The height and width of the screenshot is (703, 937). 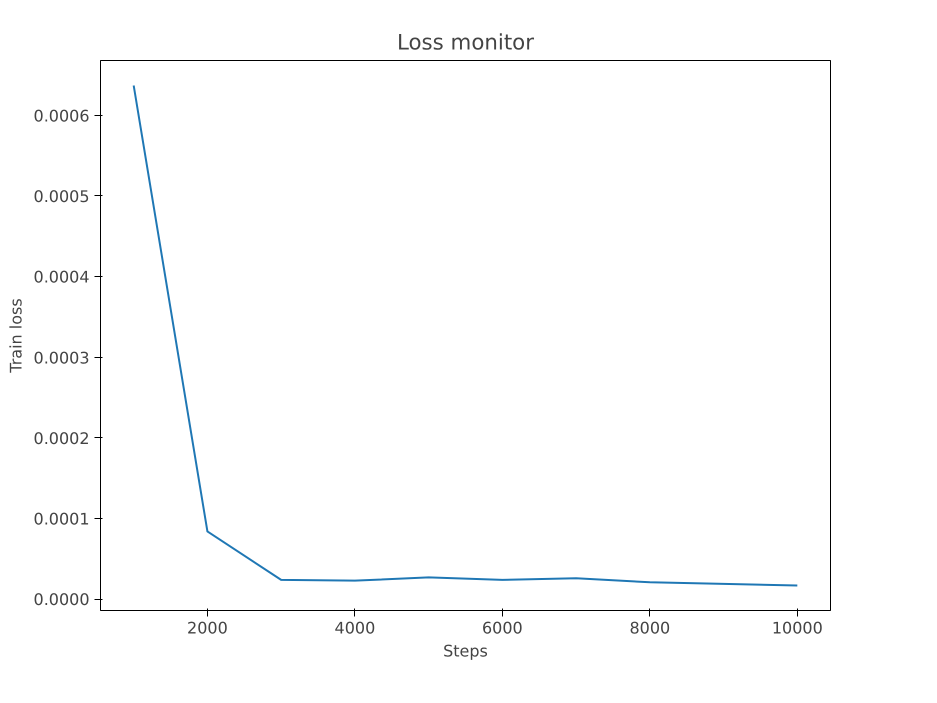 I want to click on y-tick-label: 0.0002, so click(x=62, y=438).